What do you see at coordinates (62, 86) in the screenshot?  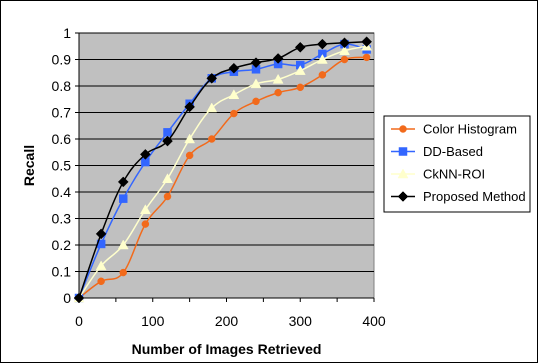 I see `y-tick-label: 0.8` at bounding box center [62, 86].